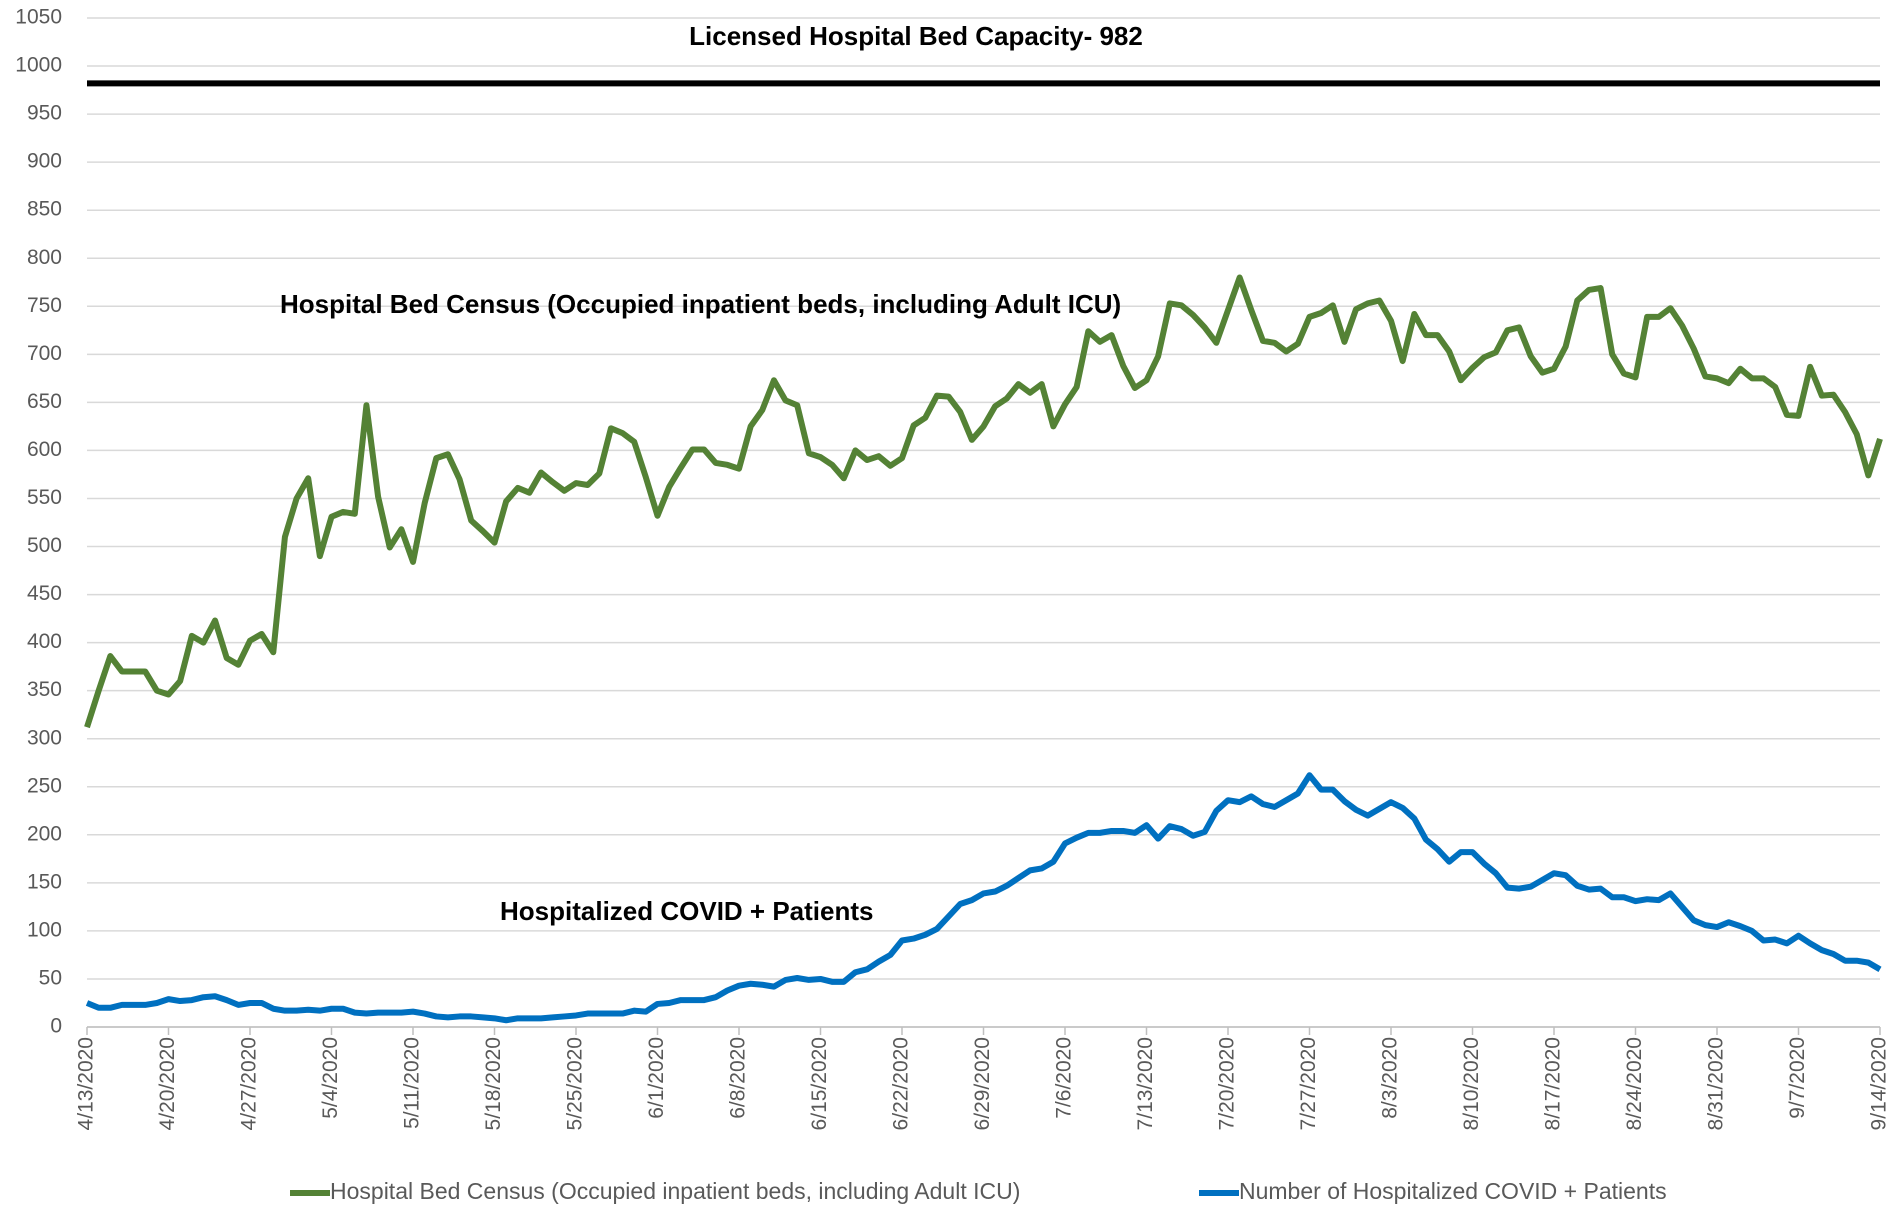 Image resolution: width=1894 pixels, height=1209 pixels. I want to click on x-tick-label: 6/8/2020, so click(738, 1078).